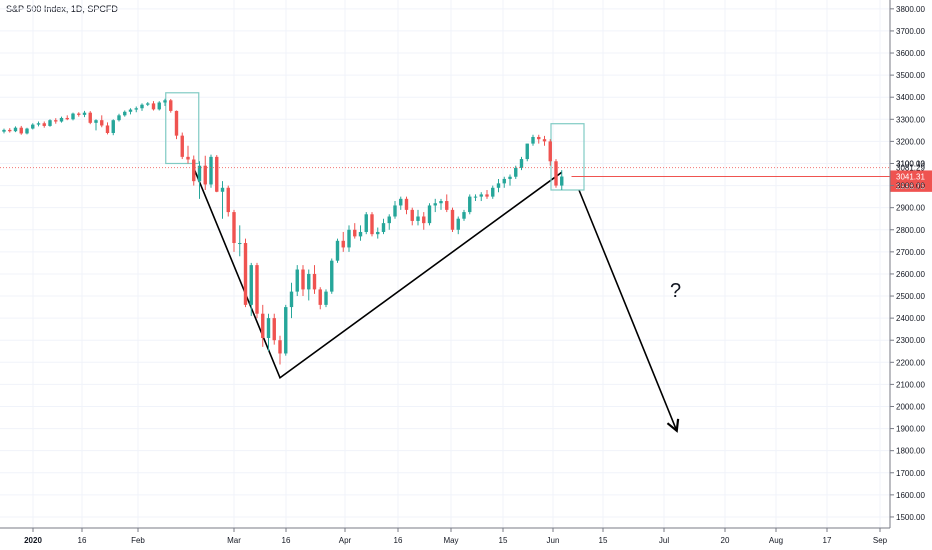  I want to click on question-annotation: ?, so click(675, 291).